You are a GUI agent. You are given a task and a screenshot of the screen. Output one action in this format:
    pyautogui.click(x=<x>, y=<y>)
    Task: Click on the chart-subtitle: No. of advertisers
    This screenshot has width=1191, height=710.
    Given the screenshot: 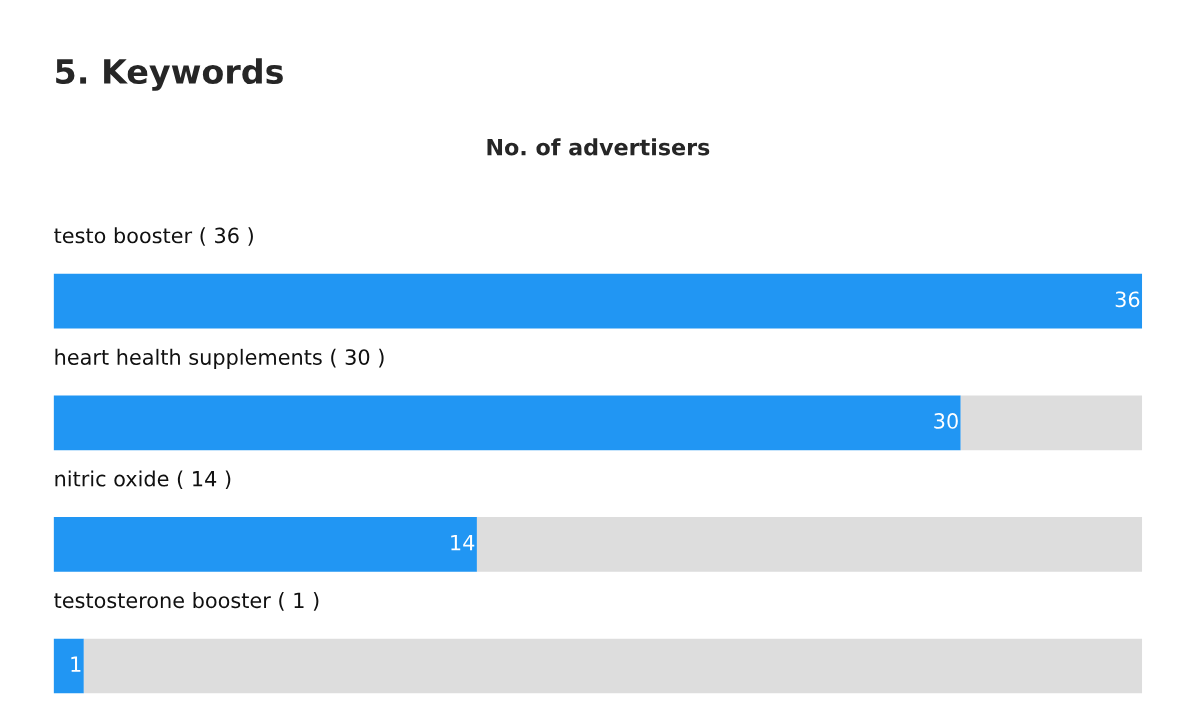 What is the action you would take?
    pyautogui.click(x=598, y=147)
    